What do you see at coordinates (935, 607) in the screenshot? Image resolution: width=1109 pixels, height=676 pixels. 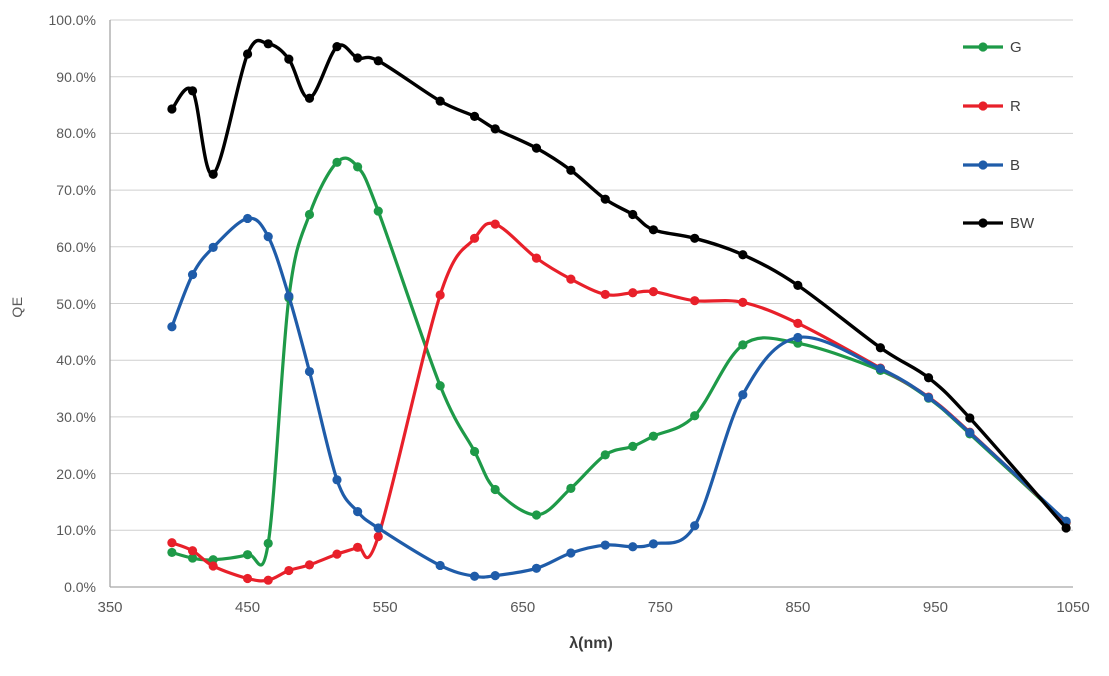 I see `x-tick-label: 950` at bounding box center [935, 607].